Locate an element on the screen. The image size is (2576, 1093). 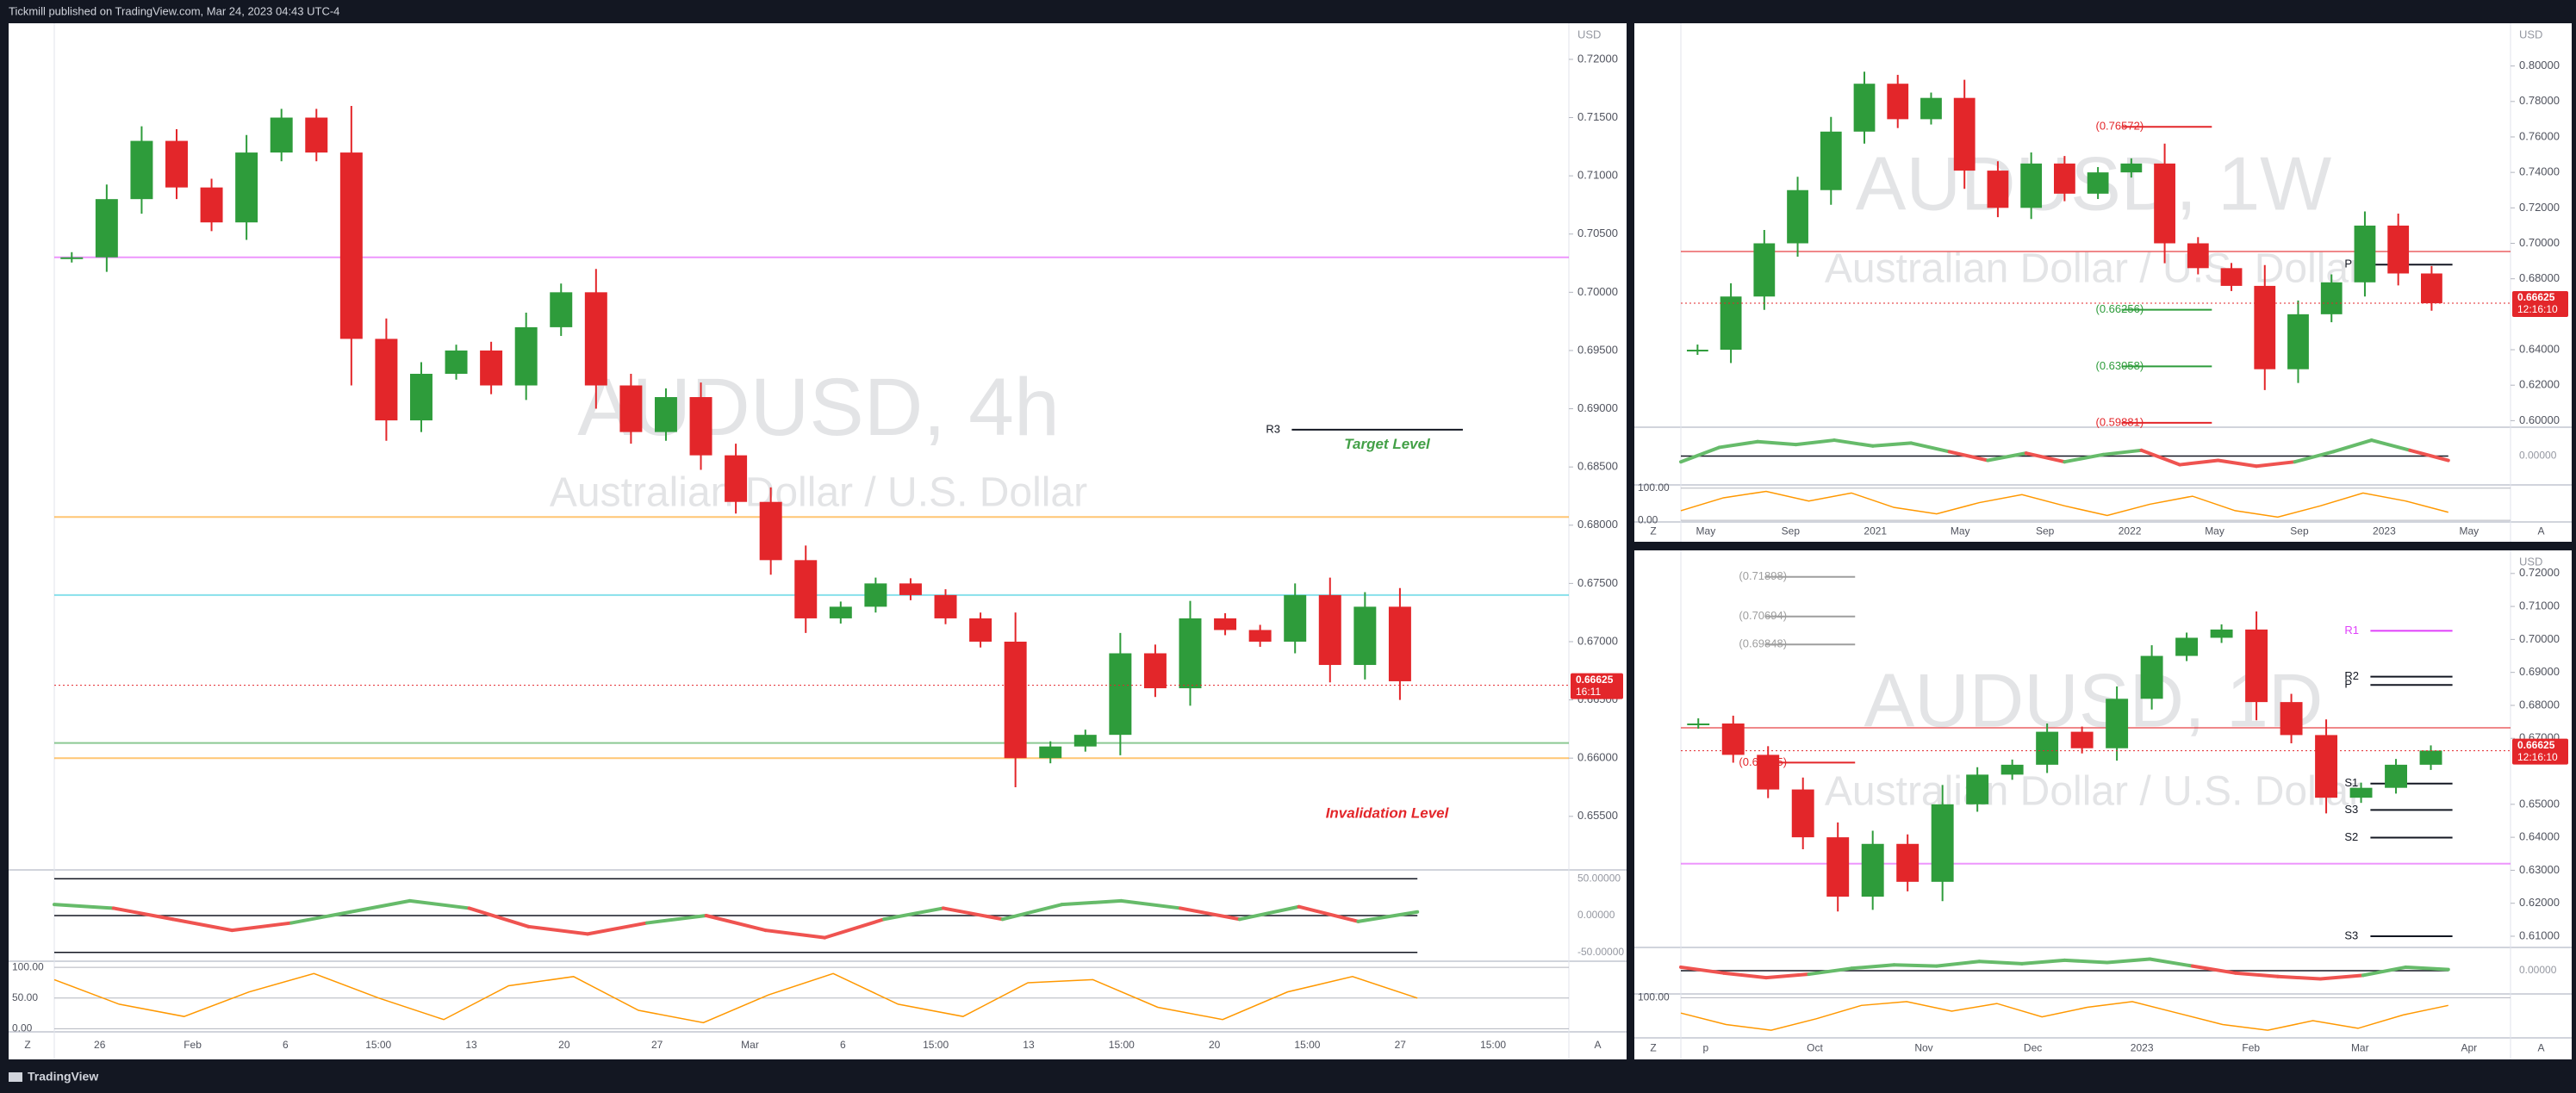
time-label: 2022 is located at coordinates (2130, 531).